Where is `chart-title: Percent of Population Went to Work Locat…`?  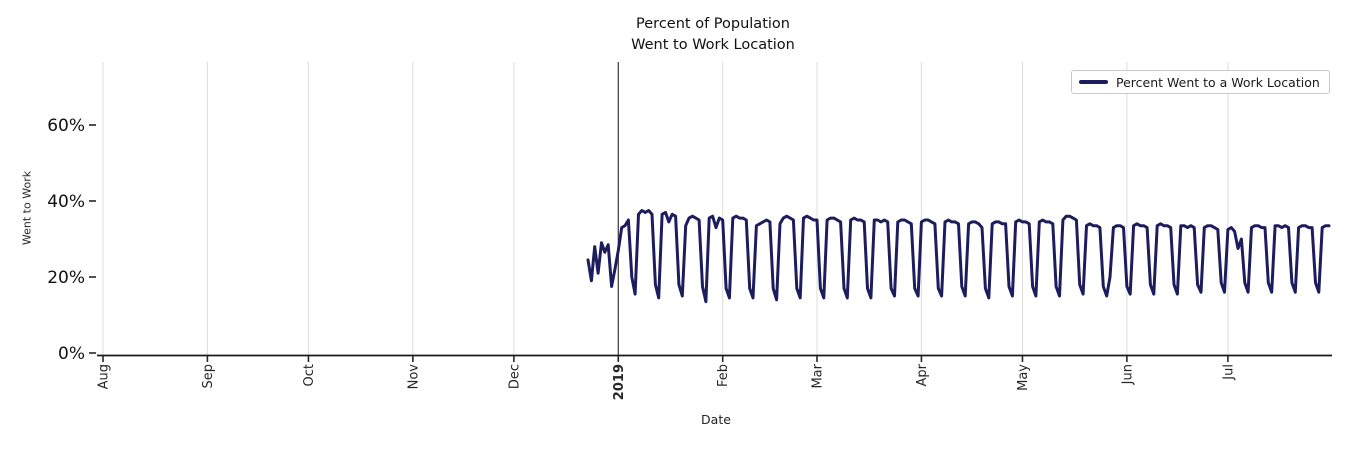 chart-title: Percent of Population Went to Work Locat… is located at coordinates (713, 35).